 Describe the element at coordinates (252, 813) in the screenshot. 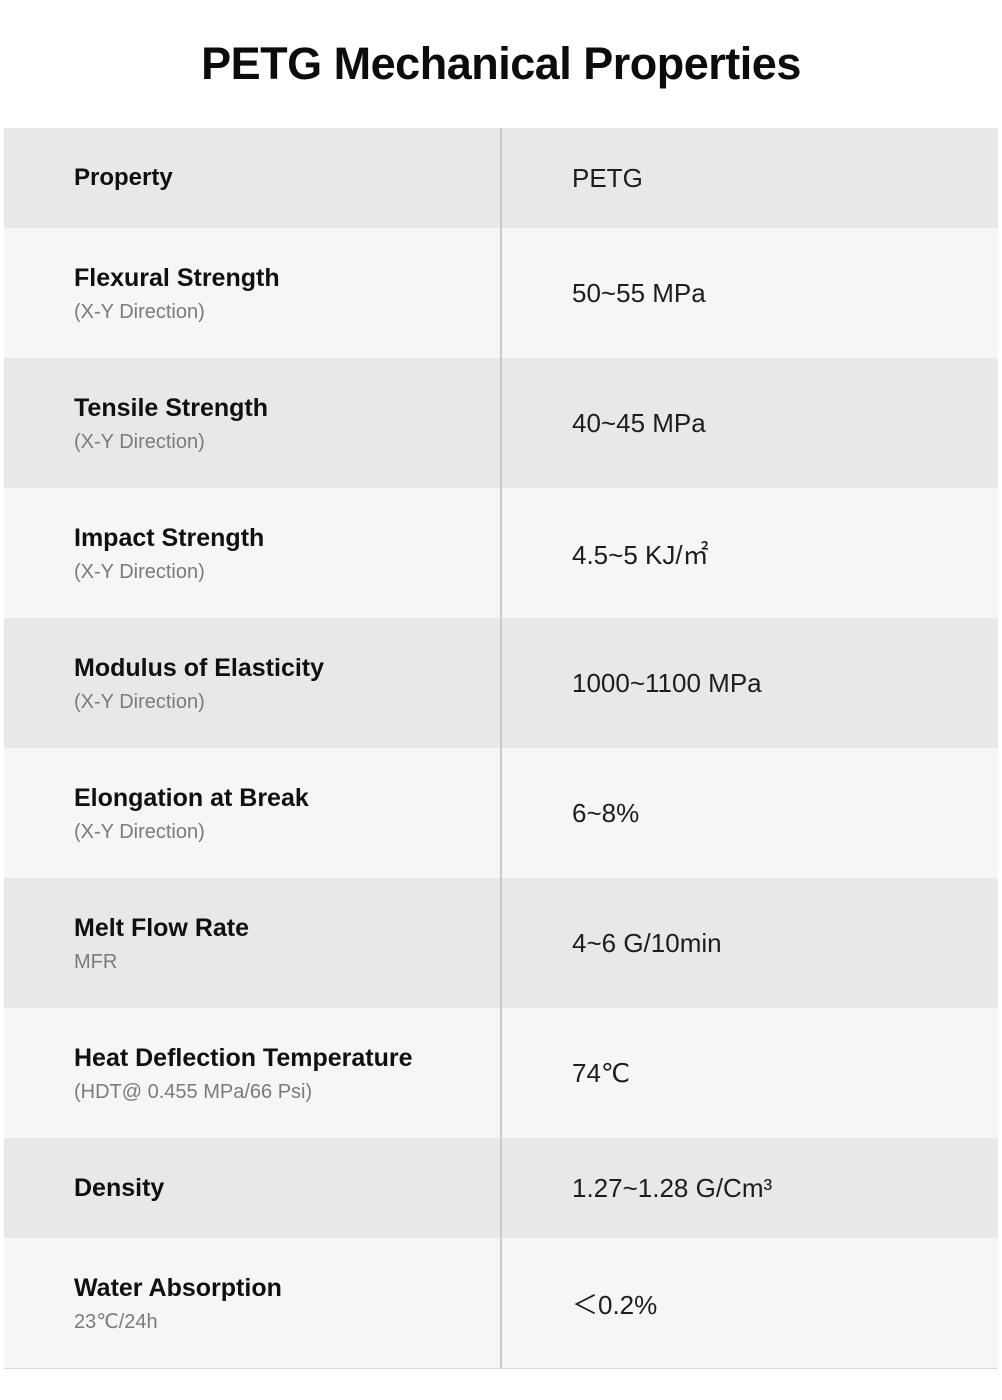

I see `property-cell: Elongation at Break (X-Y Direction)` at that location.